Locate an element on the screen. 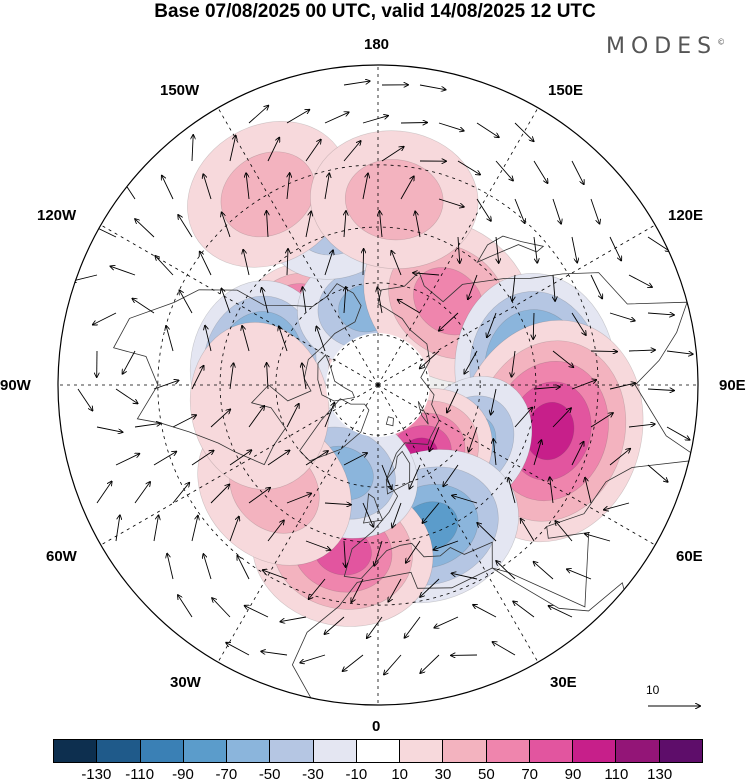 This screenshot has width=750, height=783. lon-label-120w: 120W is located at coordinates (57, 215).